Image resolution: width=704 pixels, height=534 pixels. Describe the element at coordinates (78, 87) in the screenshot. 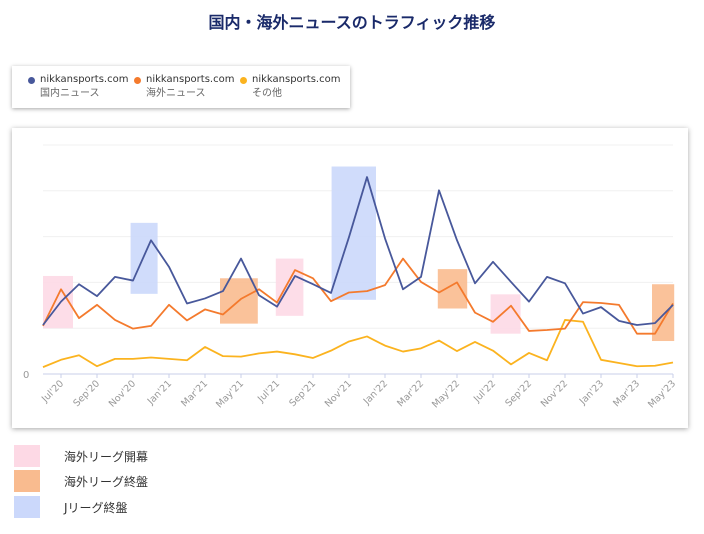

I see `legend-item-domestic: nikkansports.com 国内ニュース` at that location.